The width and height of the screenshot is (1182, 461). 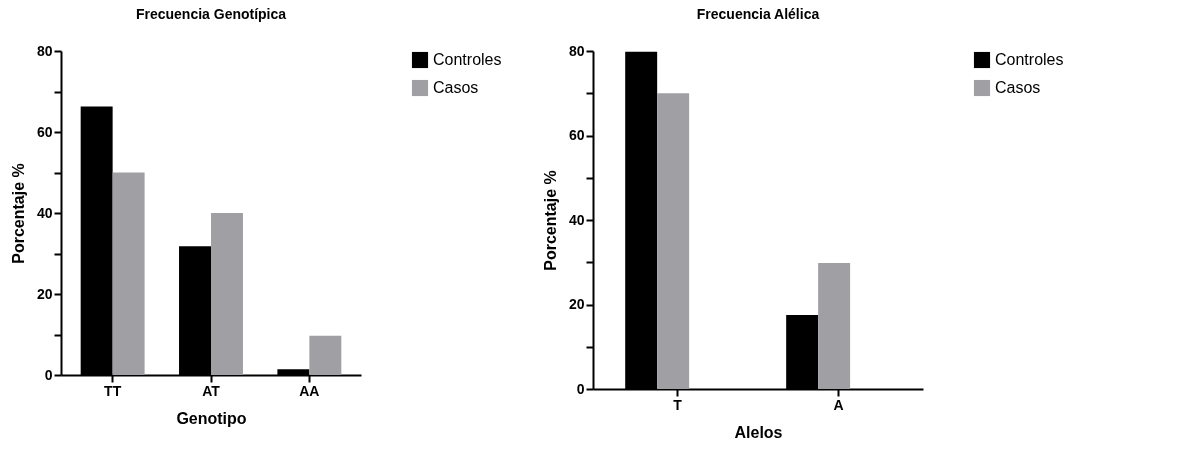 I want to click on chart-title: Frecuencia Genotípica, so click(x=211, y=14).